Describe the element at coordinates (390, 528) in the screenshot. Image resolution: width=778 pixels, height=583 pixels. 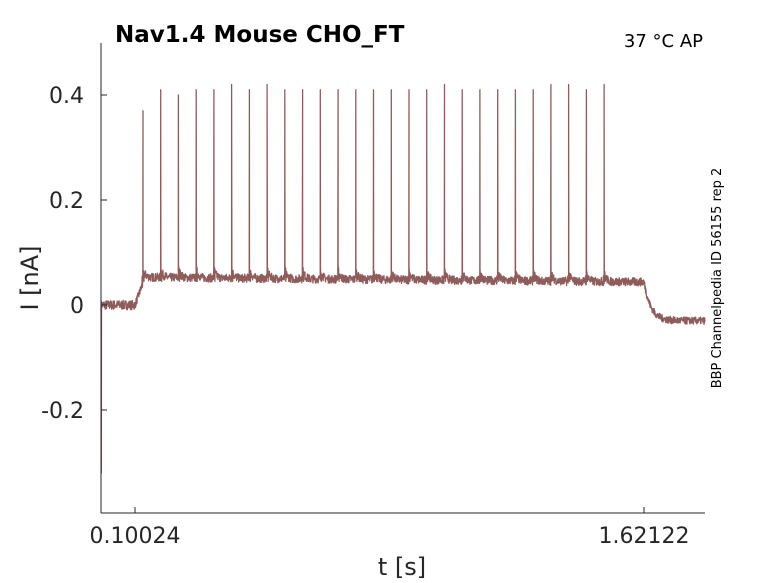
I see `x-axis-ticks: 0.10024 1.62122` at that location.